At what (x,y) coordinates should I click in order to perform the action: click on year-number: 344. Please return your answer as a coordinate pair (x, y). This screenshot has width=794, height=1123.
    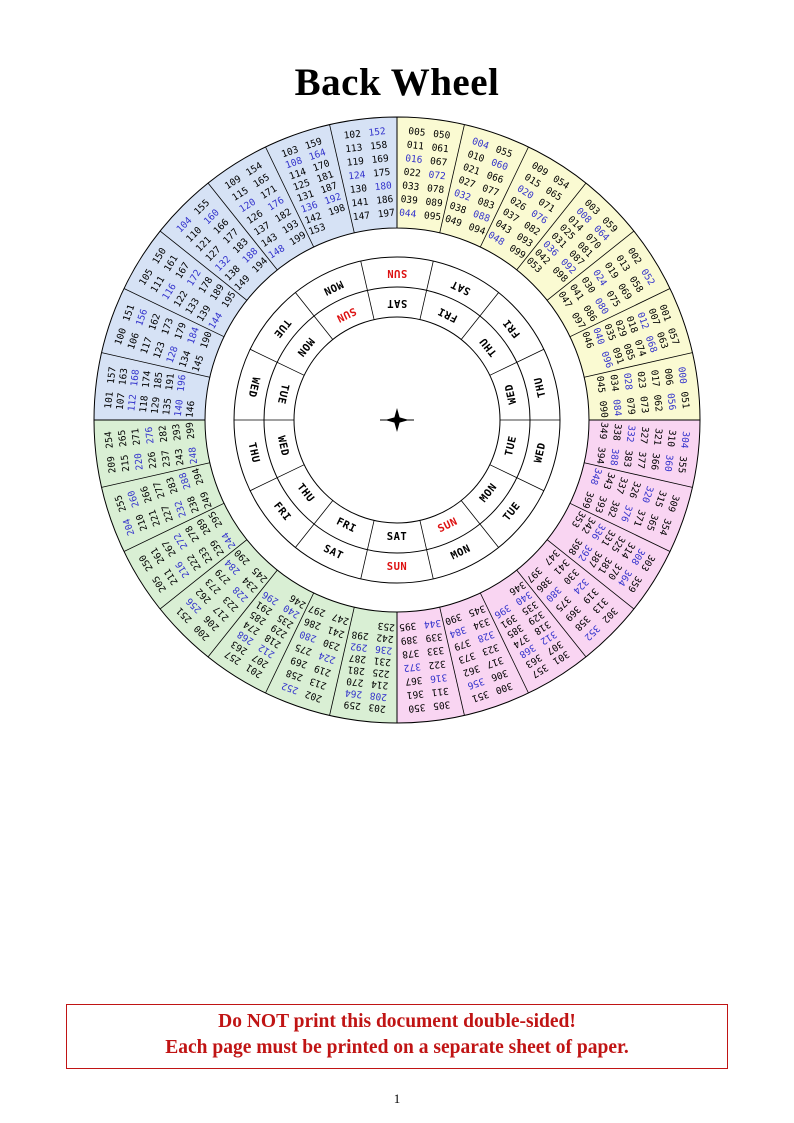
    Looking at the image, I should click on (432, 623).